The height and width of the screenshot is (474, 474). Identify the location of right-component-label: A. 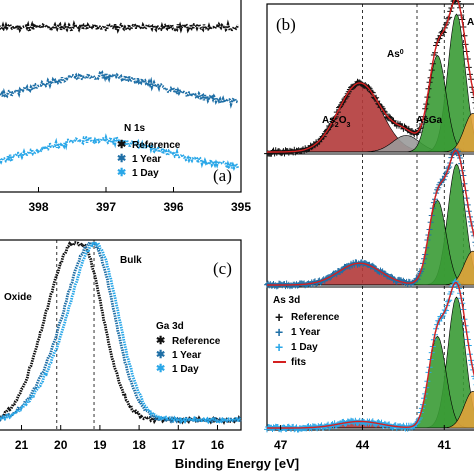
(470, 22).